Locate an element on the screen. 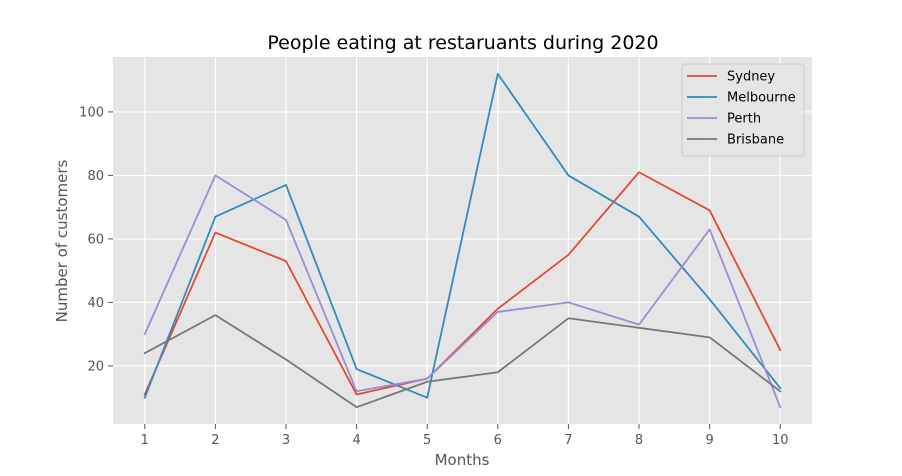 This screenshot has height=476, width=902. y-tick-label: 40 is located at coordinates (95, 303).